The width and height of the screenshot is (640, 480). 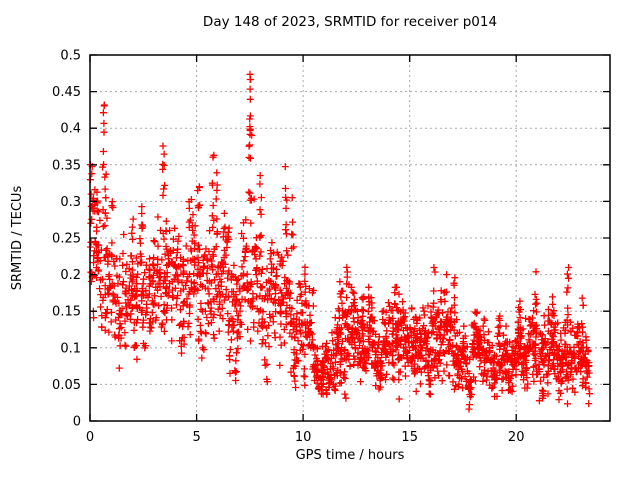 What do you see at coordinates (409, 437) in the screenshot?
I see `svg-text: 15` at bounding box center [409, 437].